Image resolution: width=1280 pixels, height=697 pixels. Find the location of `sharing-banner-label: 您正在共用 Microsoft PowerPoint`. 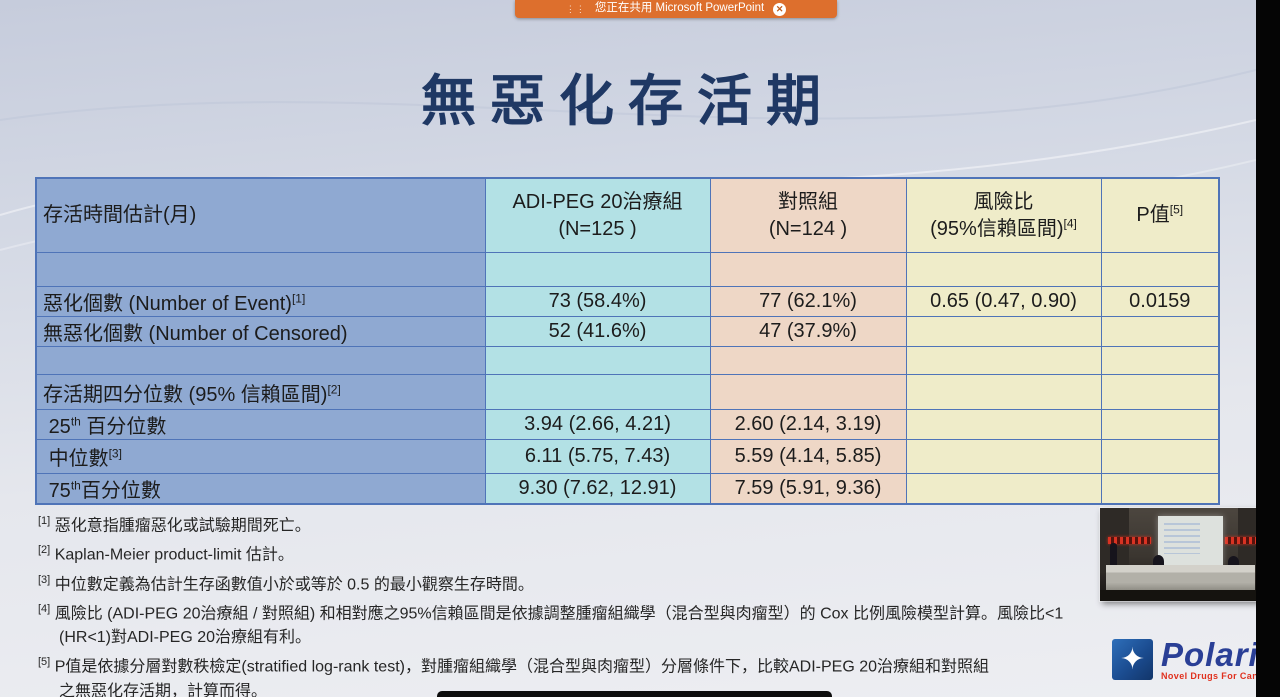

sharing-banner-label: 您正在共用 Microsoft PowerPoint is located at coordinates (679, 8).